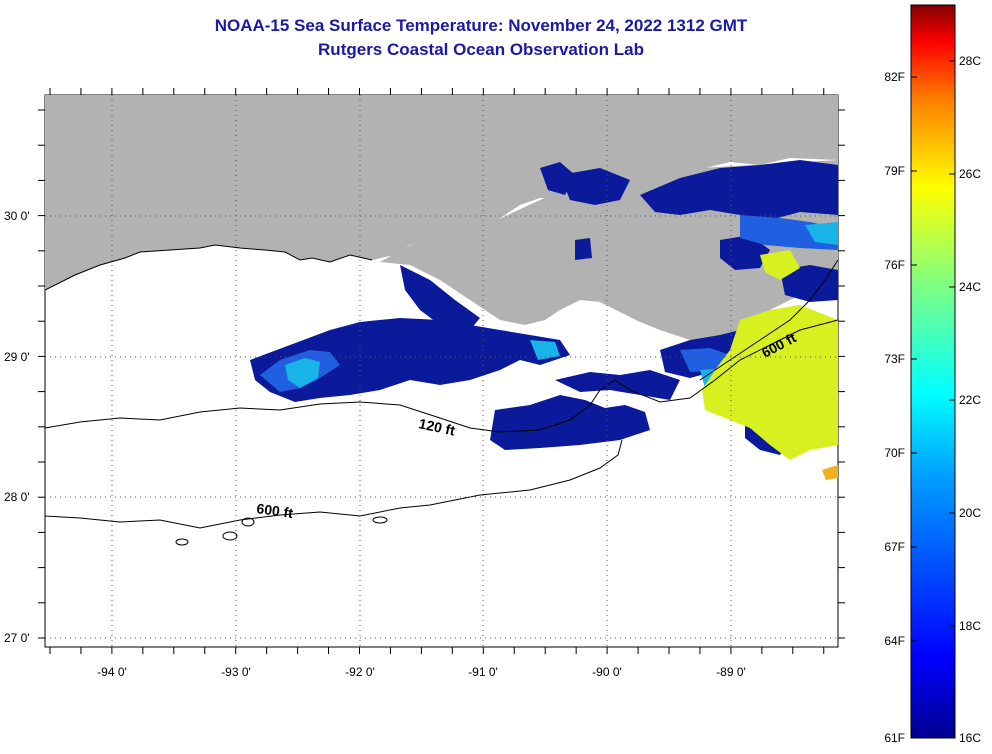  Describe the element at coordinates (894, 77) in the screenshot. I see `colorbar-label-f: 82F` at that location.